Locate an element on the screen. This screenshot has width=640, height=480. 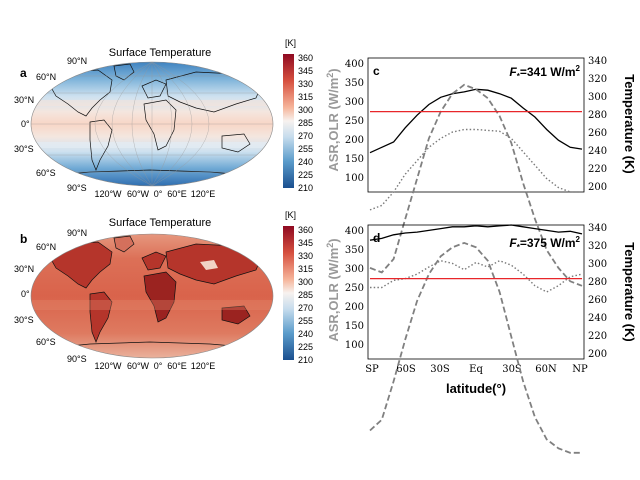
series-layer-c is located at coordinates (476, 185).